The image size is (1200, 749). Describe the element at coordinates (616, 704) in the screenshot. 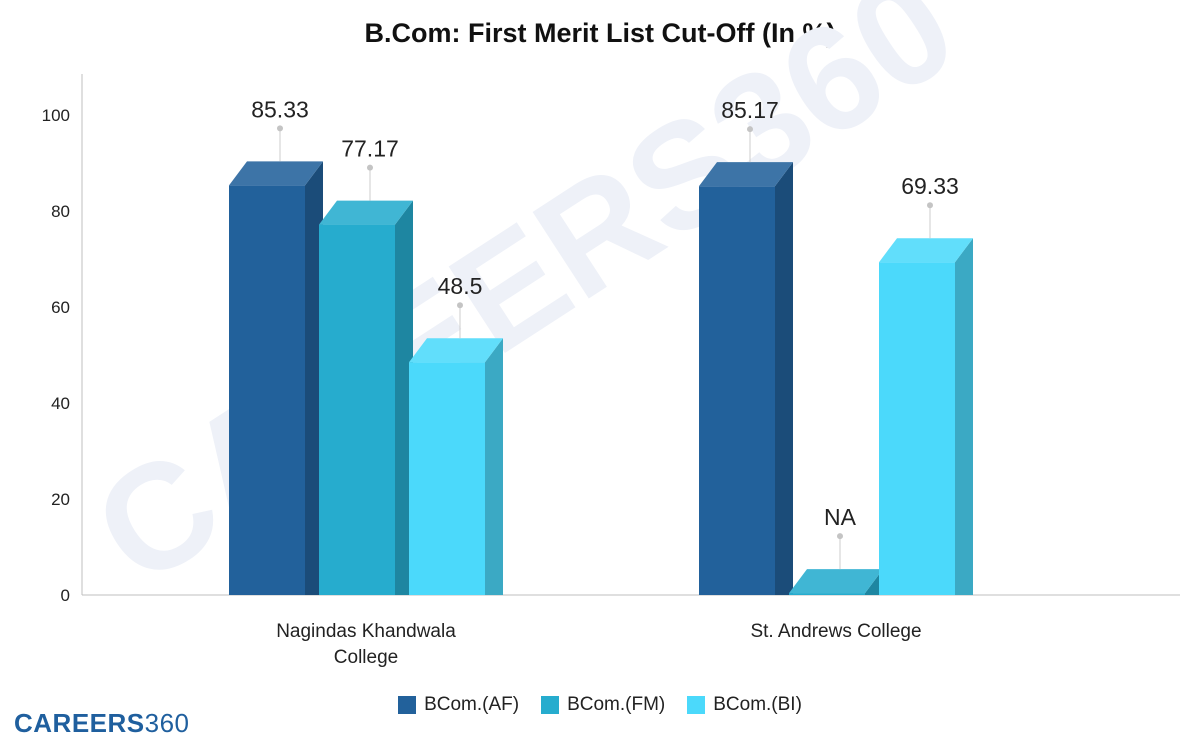

I see `legend-label: BCom.(FM)` at that location.